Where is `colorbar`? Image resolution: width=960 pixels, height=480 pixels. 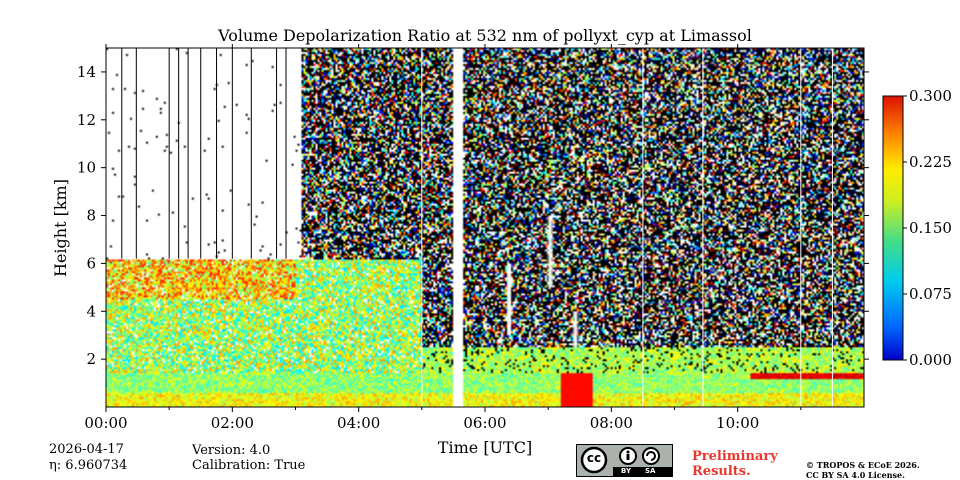 colorbar is located at coordinates (893, 228).